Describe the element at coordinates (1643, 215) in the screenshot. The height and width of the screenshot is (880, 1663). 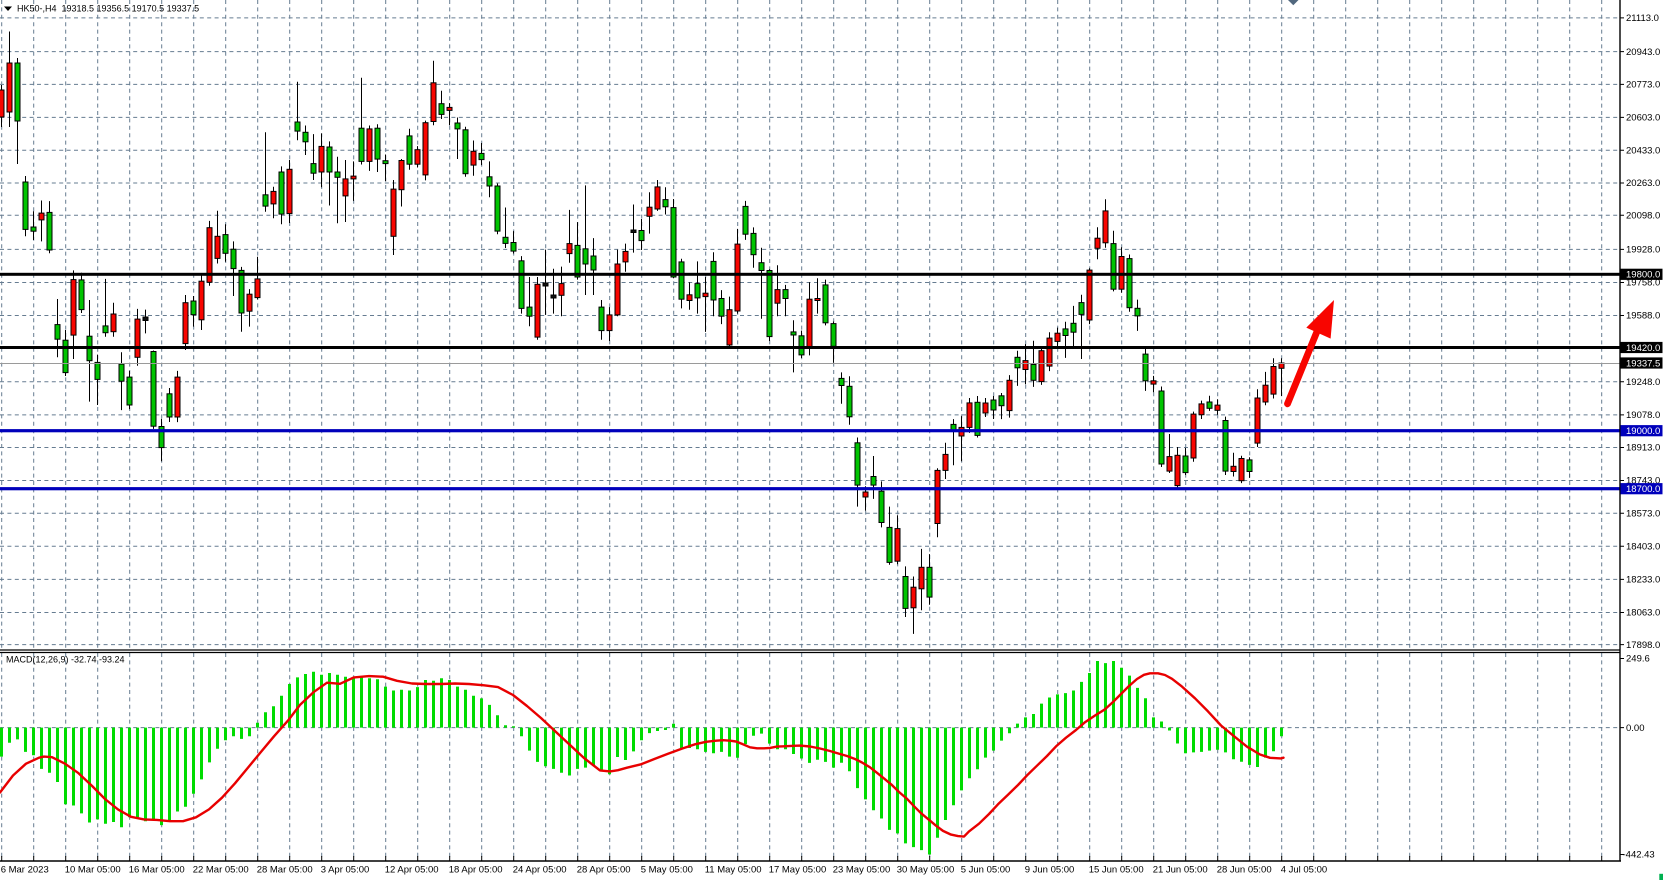
I see `svg-text: 20098.0` at that location.